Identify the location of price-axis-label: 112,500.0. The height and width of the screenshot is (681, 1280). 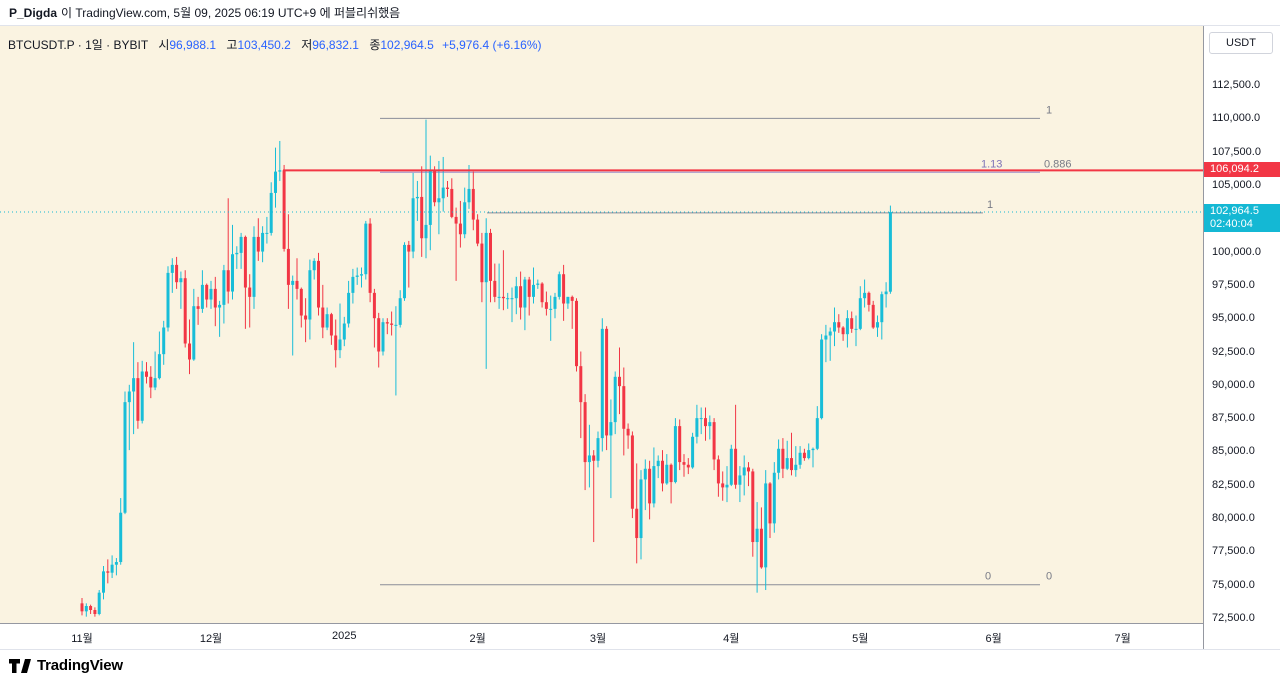
(1236, 85).